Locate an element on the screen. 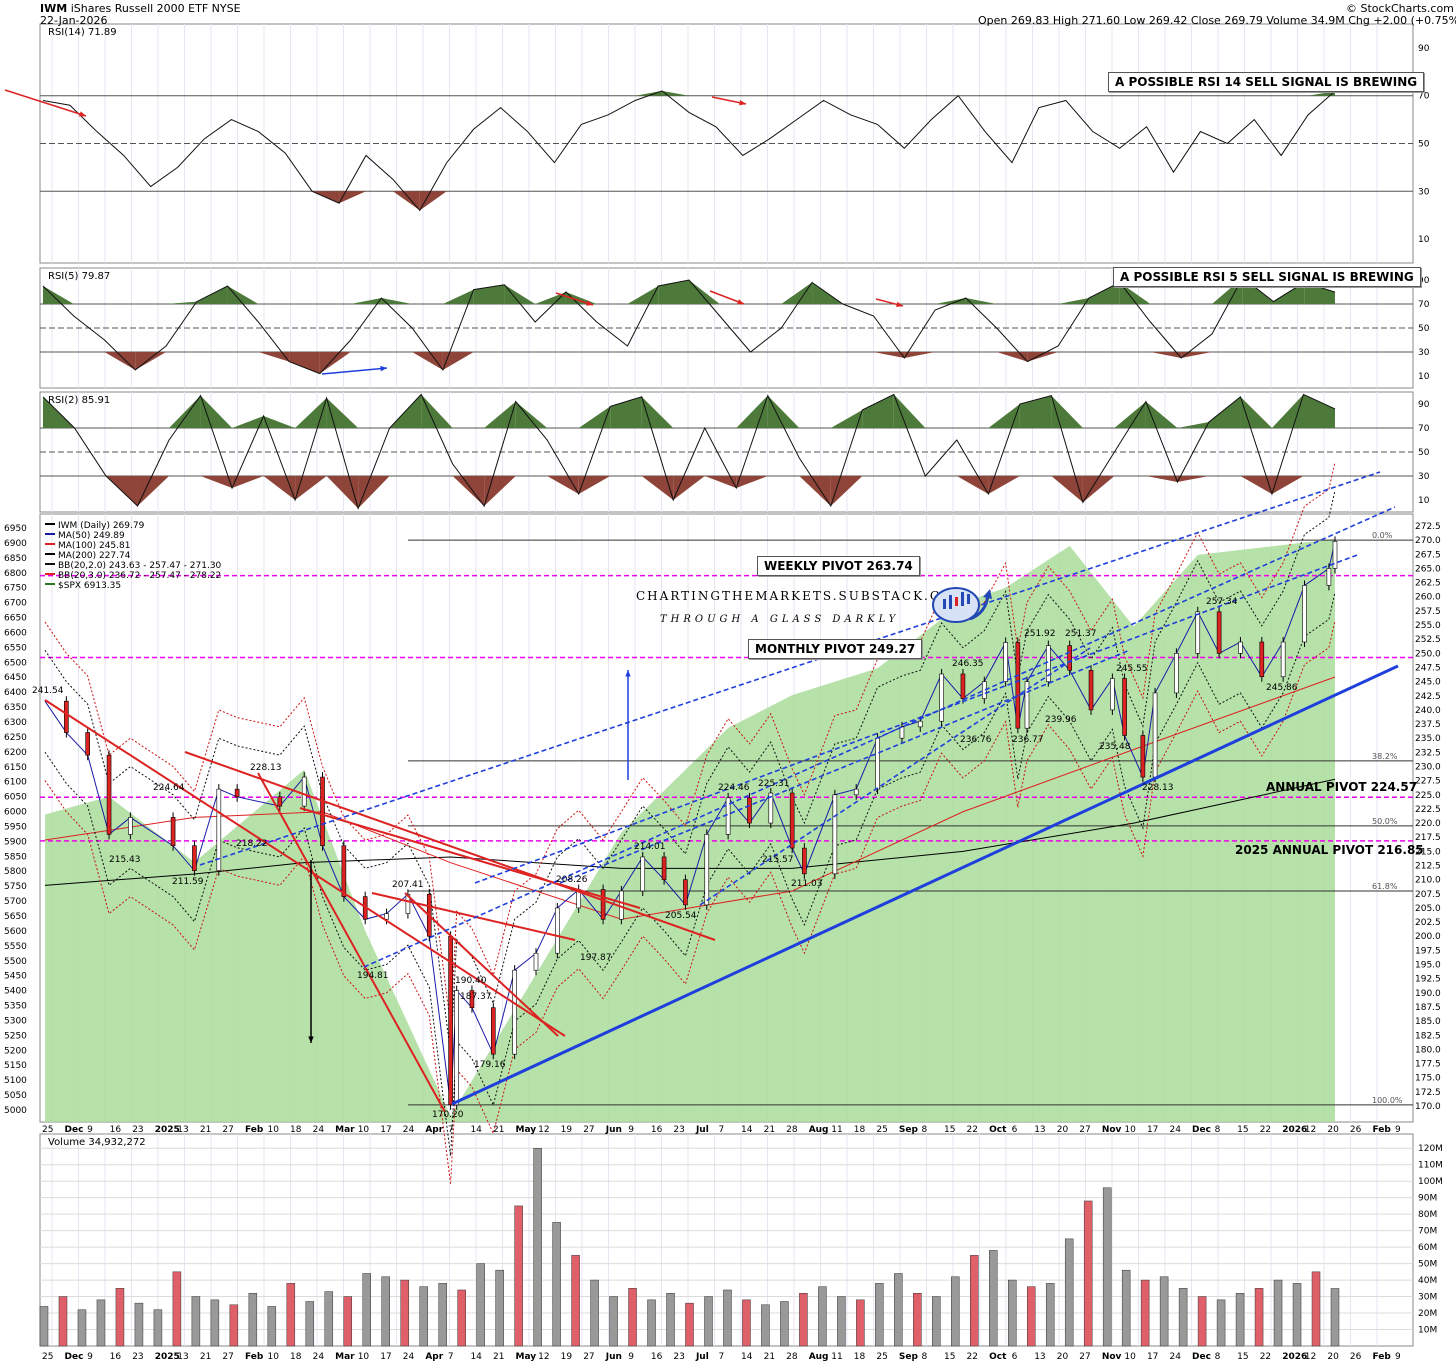  x-axis-tick-volume: 12 is located at coordinates (1310, 1357).